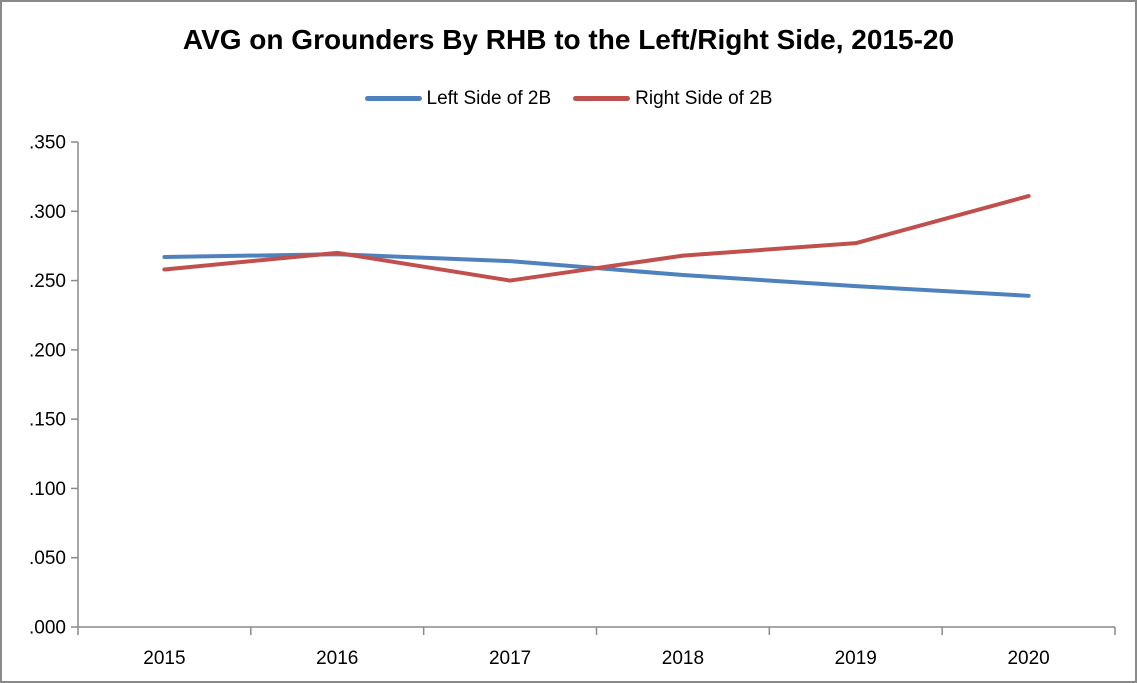 The width and height of the screenshot is (1137, 683). I want to click on legend-label: Left Side of 2B, so click(489, 98).